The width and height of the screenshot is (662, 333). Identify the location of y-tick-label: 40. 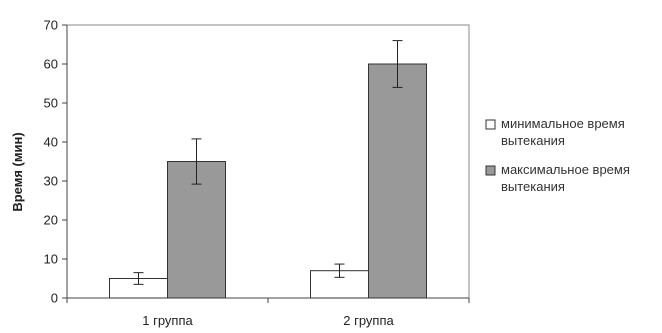
(51, 142).